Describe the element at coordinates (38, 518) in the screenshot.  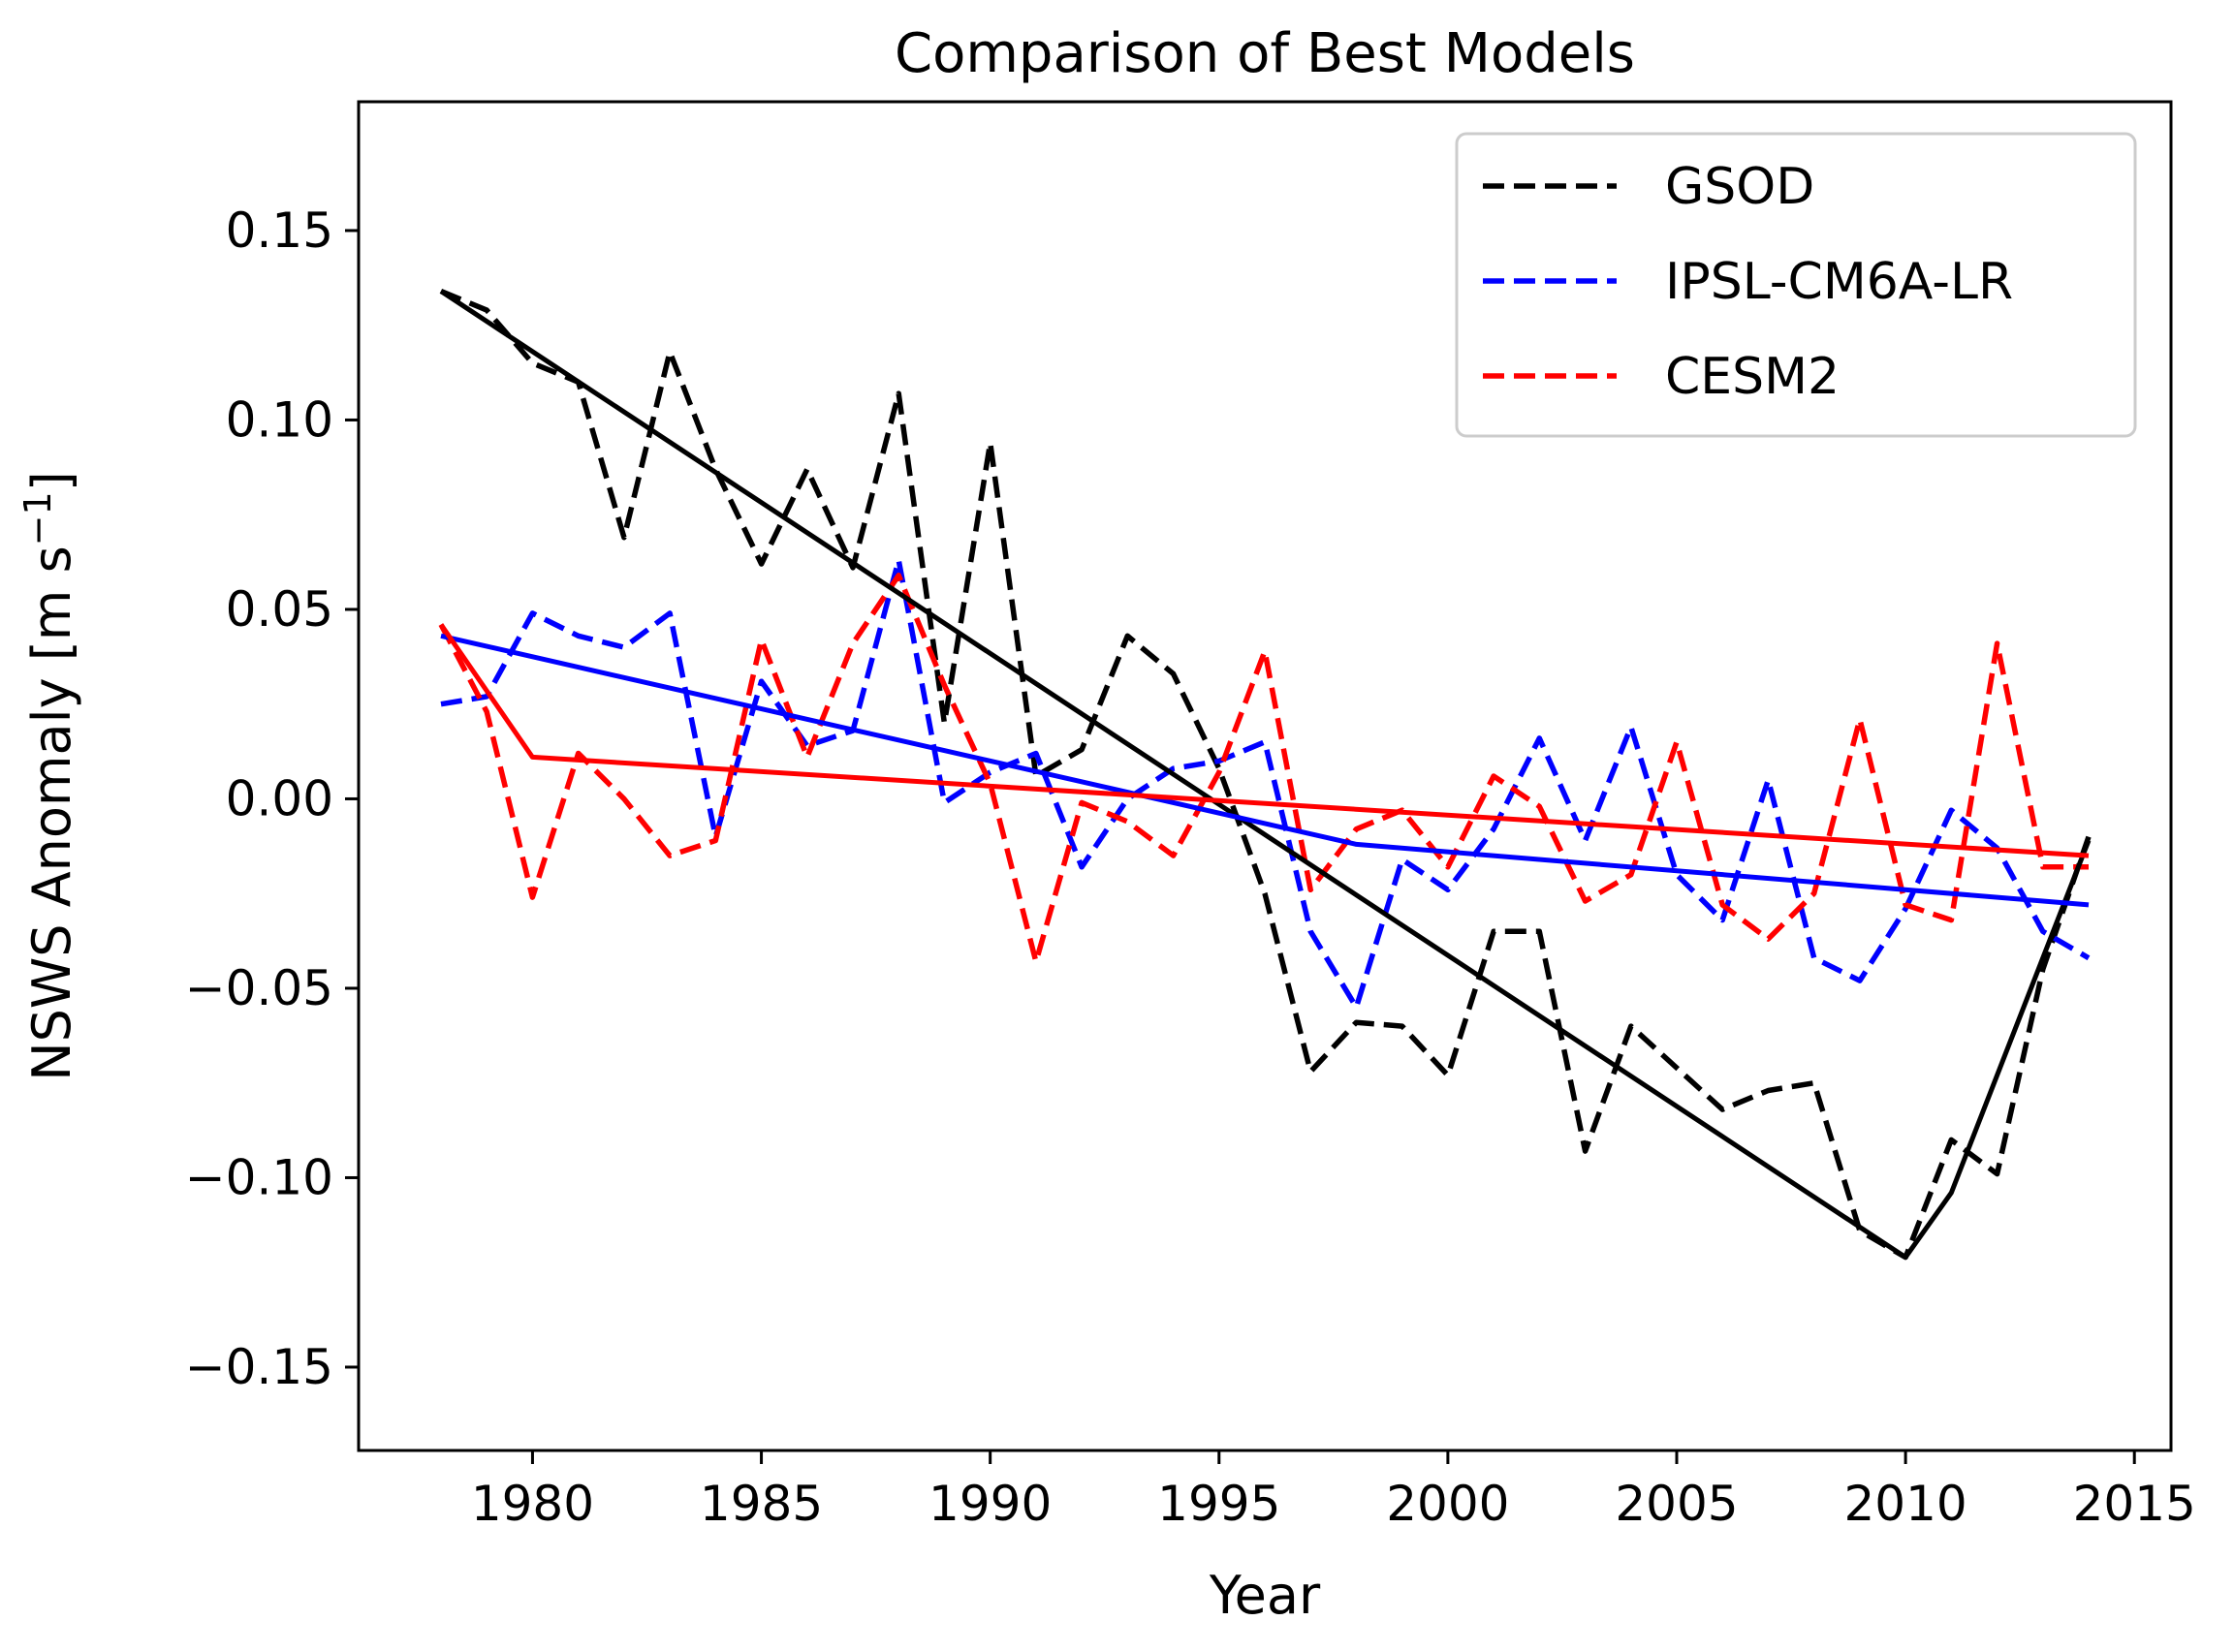
I see `y-axis-title-superscript: −1` at that location.